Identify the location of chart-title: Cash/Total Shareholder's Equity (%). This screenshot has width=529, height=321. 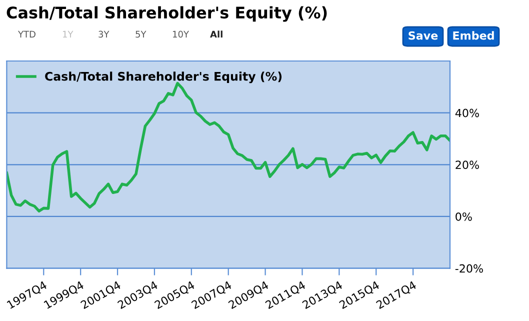
(166, 14).